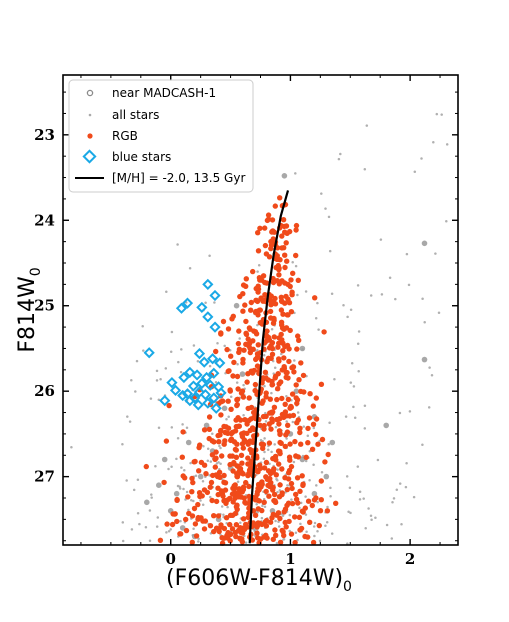  I want to click on x-axis-title-sub: 0, so click(347, 587).